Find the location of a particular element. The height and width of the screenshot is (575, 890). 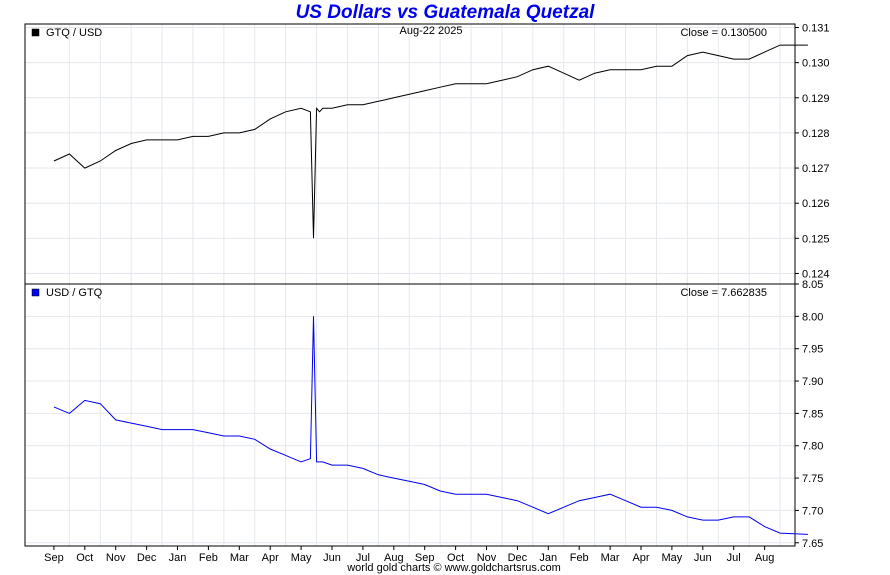

y-tick-label: 0.128 is located at coordinates (816, 134).